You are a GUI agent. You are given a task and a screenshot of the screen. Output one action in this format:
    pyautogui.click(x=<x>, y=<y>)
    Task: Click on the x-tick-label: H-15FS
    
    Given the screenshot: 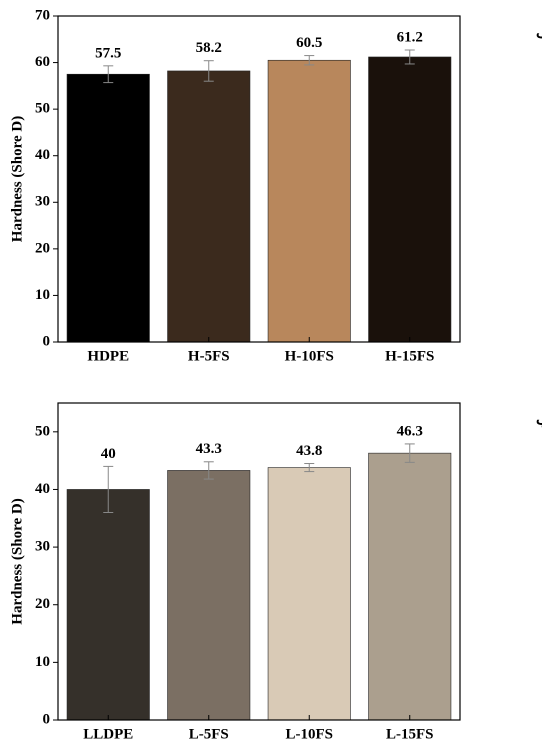 What is the action you would take?
    pyautogui.click(x=409, y=356)
    